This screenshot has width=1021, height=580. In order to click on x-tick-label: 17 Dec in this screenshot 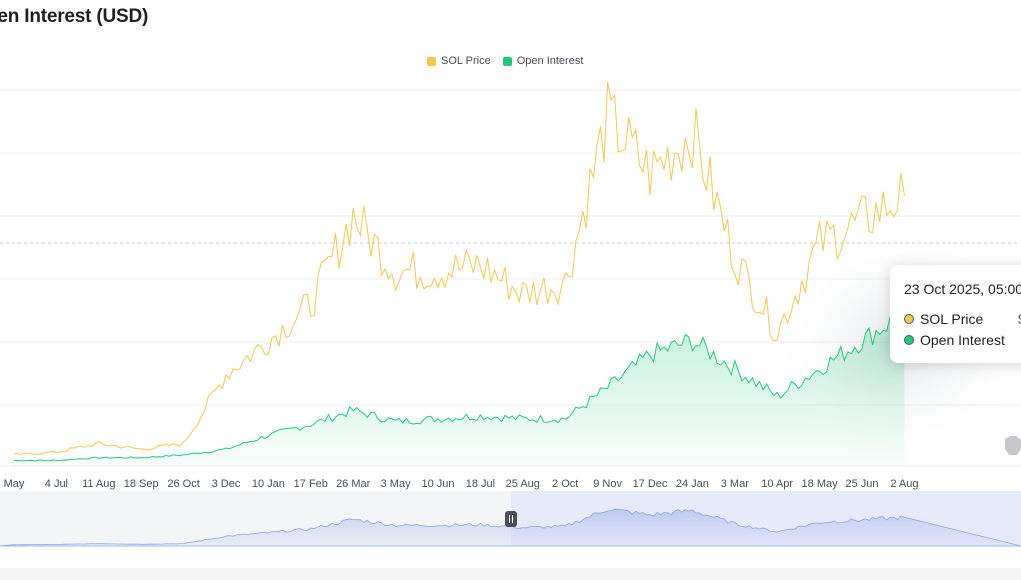, I will do `click(650, 484)`.